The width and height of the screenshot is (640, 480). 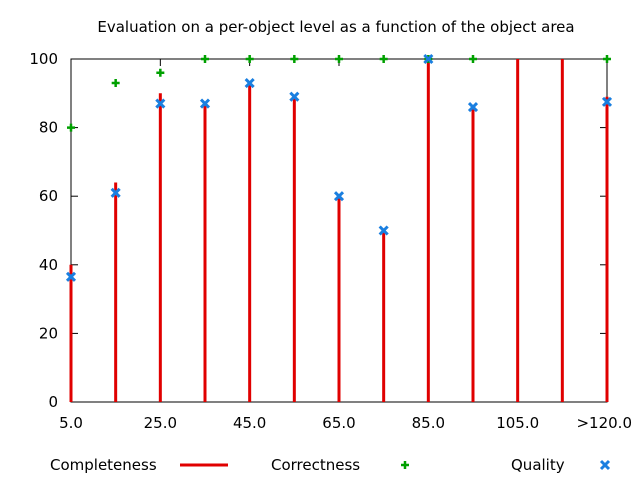 What do you see at coordinates (48, 333) in the screenshot?
I see `y-tick-label: 20` at bounding box center [48, 333].